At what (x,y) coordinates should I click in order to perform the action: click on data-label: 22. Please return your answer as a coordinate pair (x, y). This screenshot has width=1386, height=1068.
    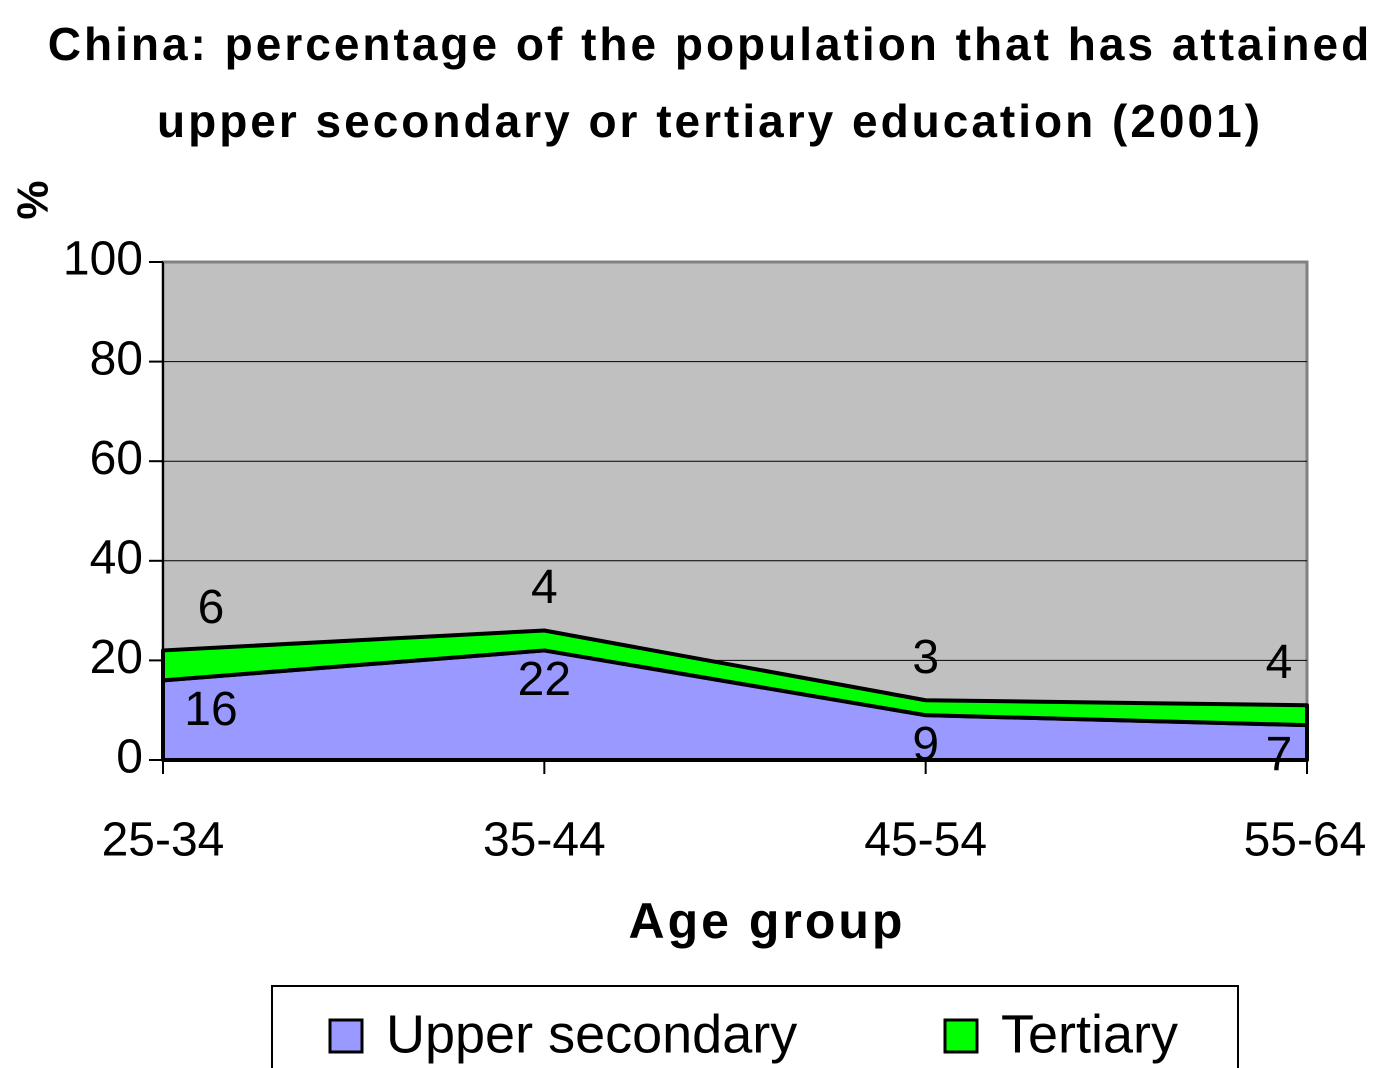
    Looking at the image, I should click on (544, 679).